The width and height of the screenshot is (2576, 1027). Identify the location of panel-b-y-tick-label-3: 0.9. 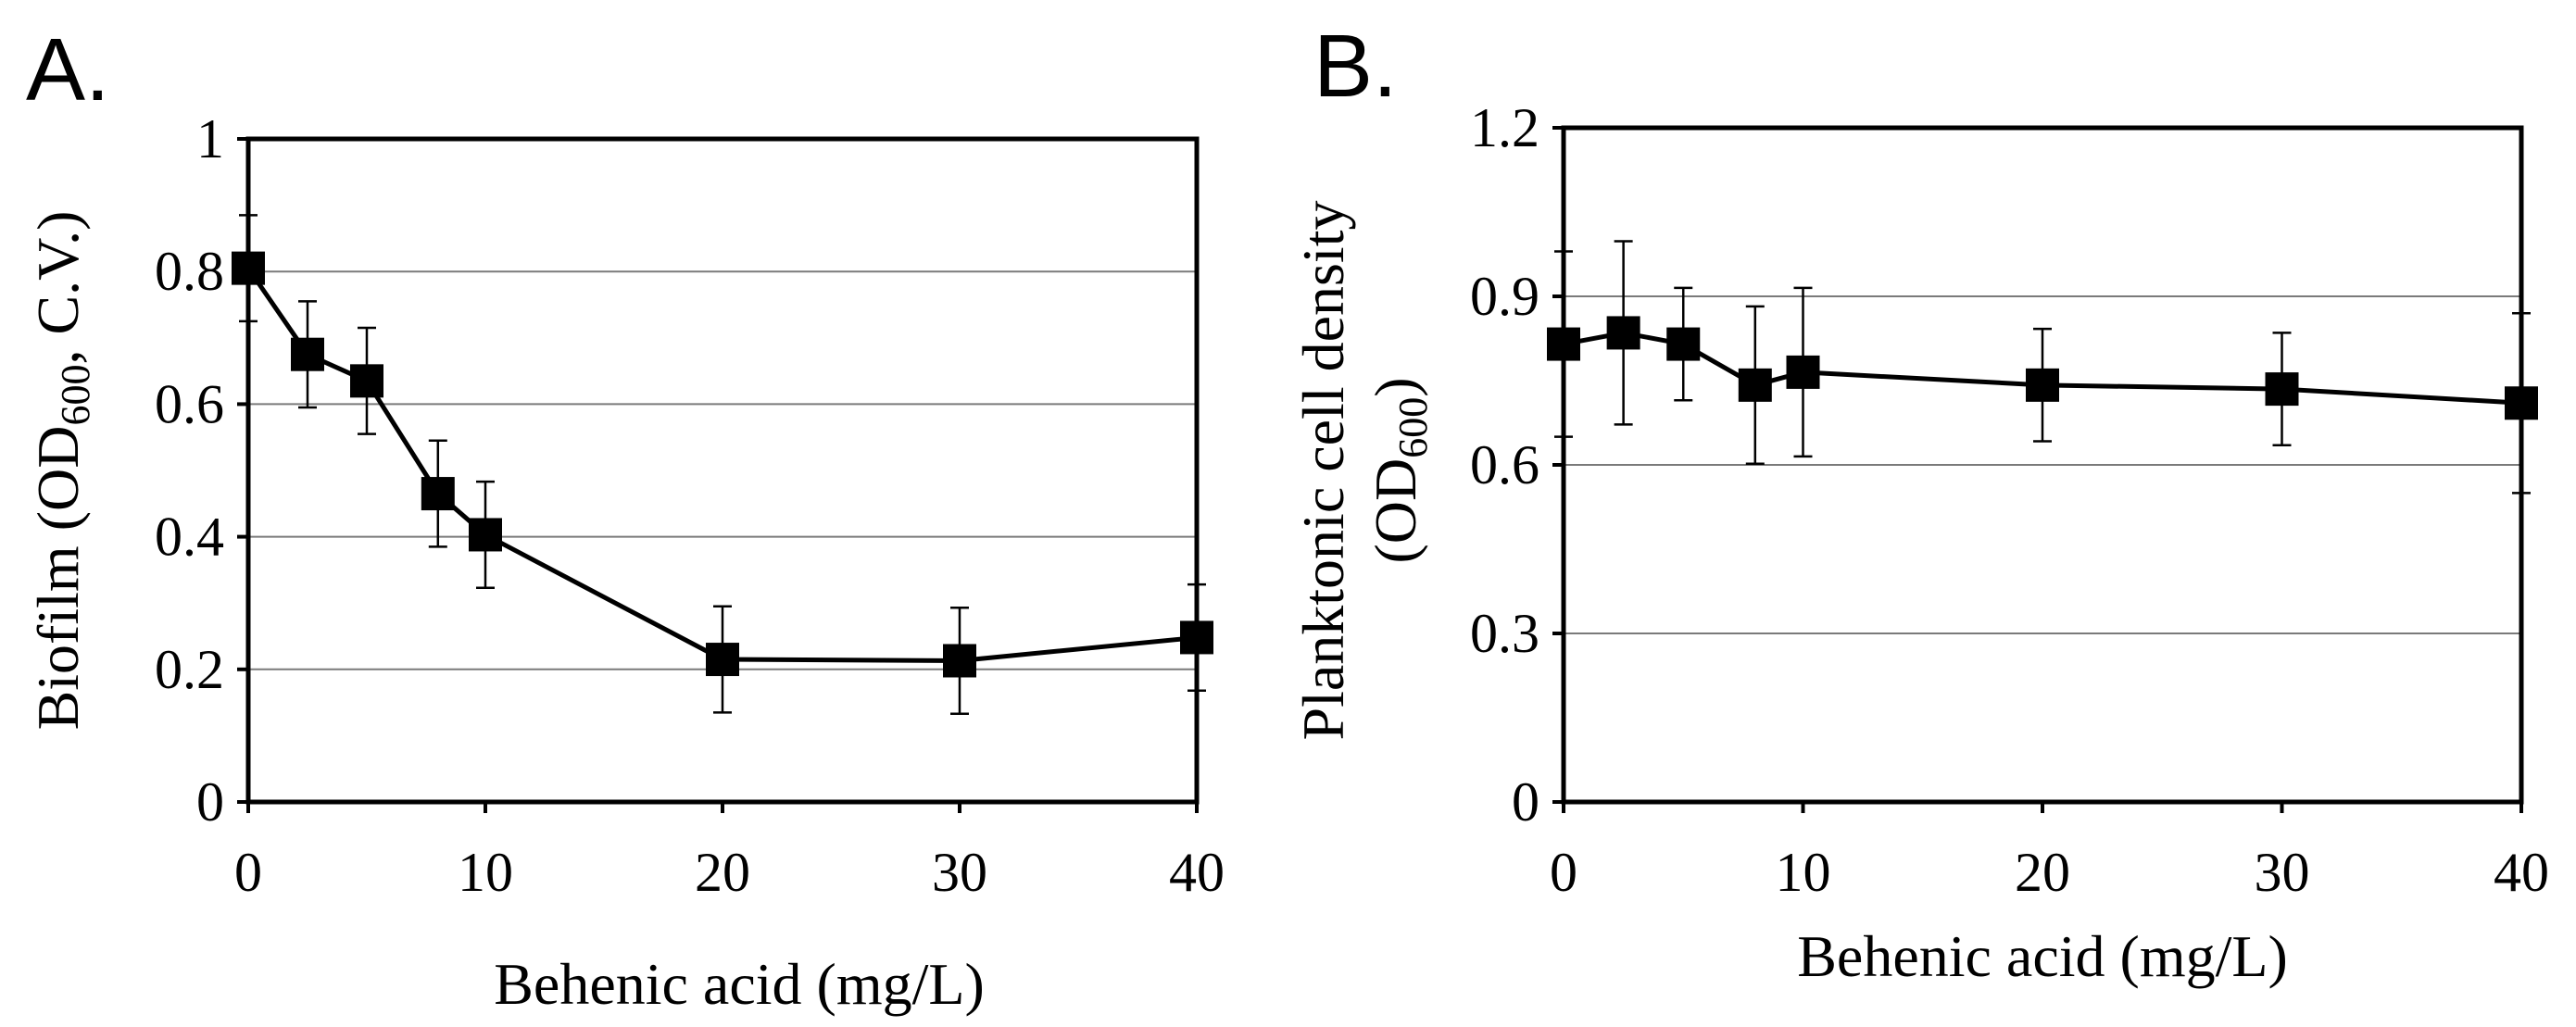
(1504, 296).